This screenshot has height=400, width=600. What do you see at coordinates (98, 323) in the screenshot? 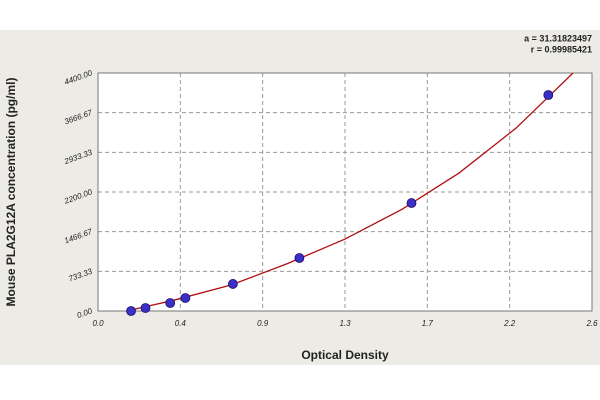
I see `x-tick-label: 0.0` at bounding box center [98, 323].